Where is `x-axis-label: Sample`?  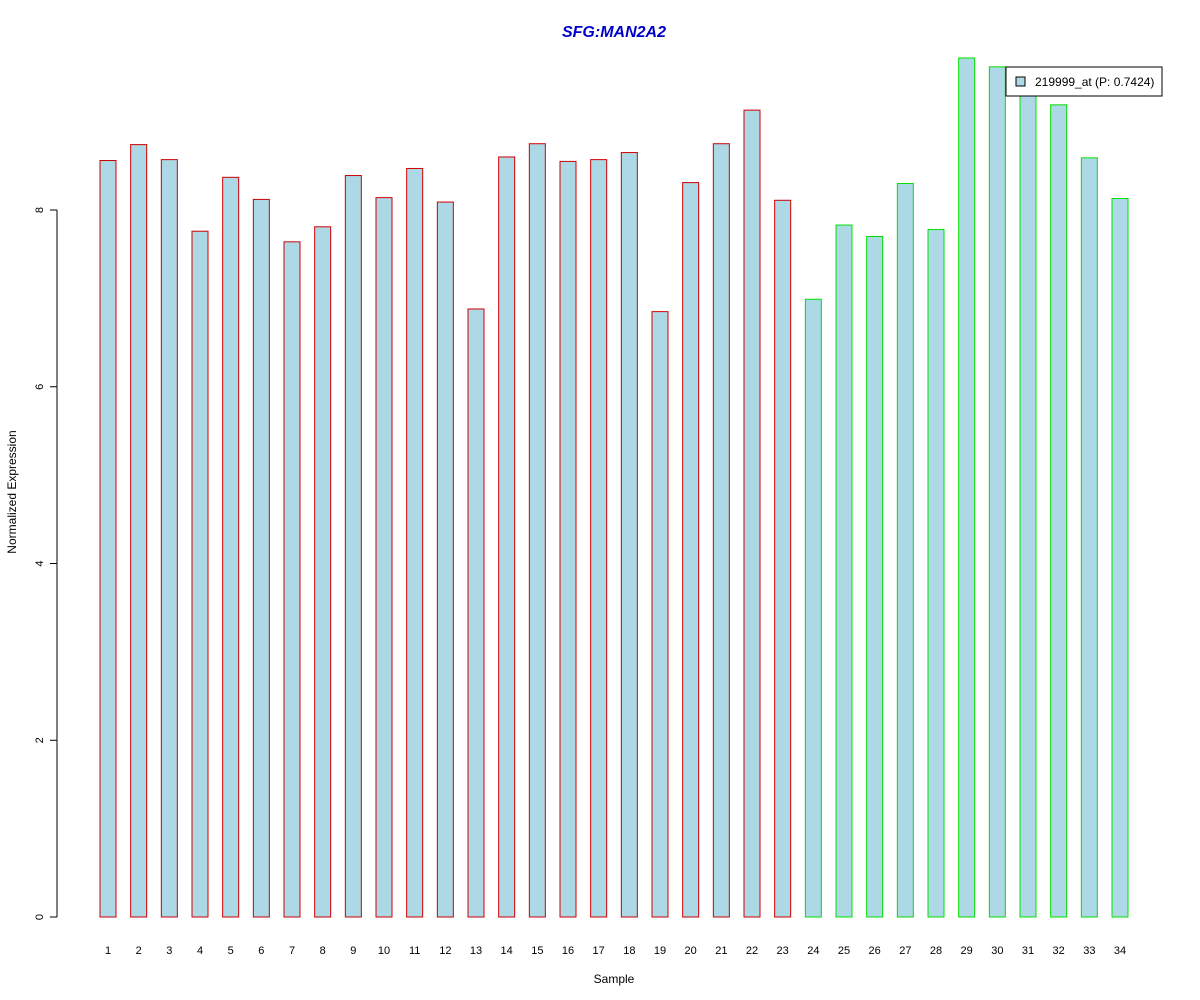 x-axis-label: Sample is located at coordinates (614, 979).